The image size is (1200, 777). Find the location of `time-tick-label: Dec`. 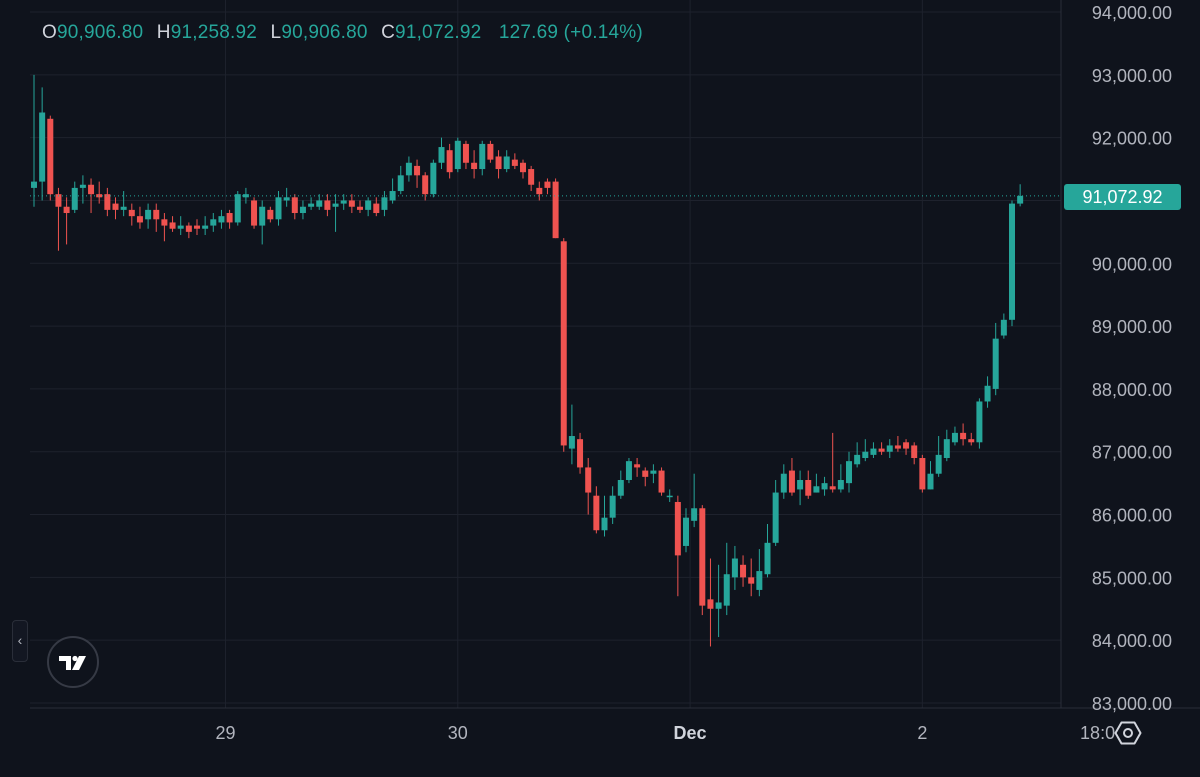

time-tick-label: Dec is located at coordinates (690, 733).